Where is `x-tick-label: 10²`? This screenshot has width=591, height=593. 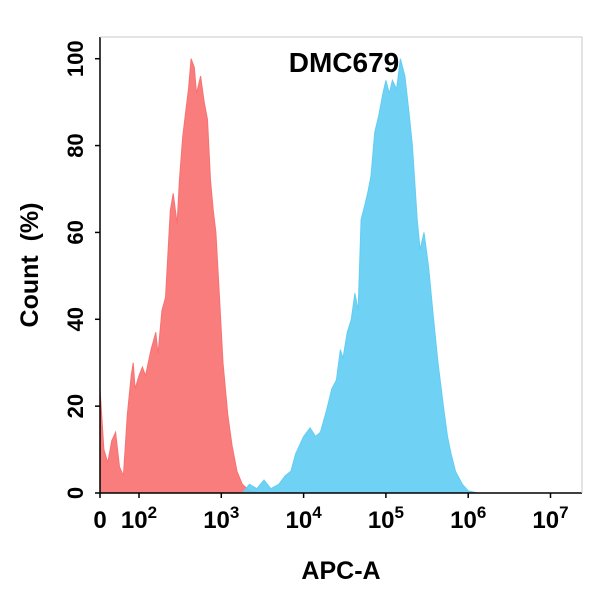
x-tick-label: 10² is located at coordinates (139, 518).